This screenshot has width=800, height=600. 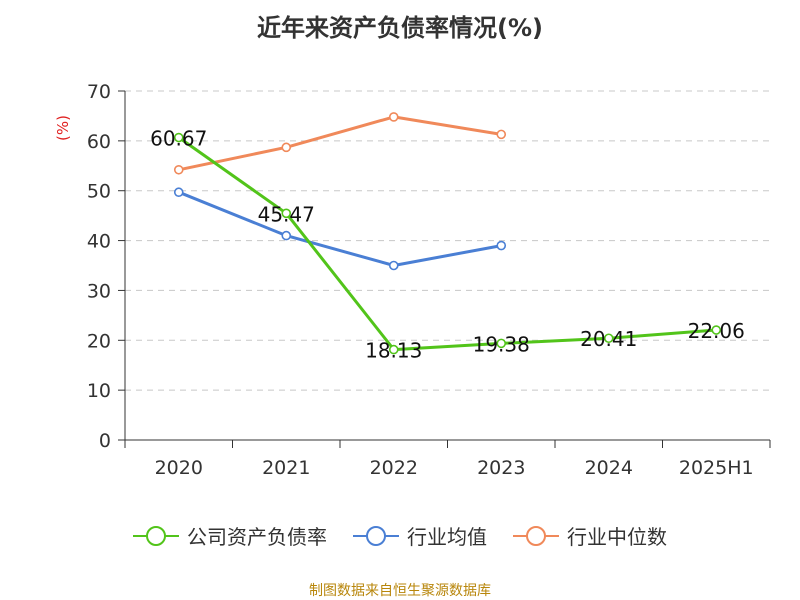 I want to click on x-tick-label: 2022, so click(x=394, y=468).